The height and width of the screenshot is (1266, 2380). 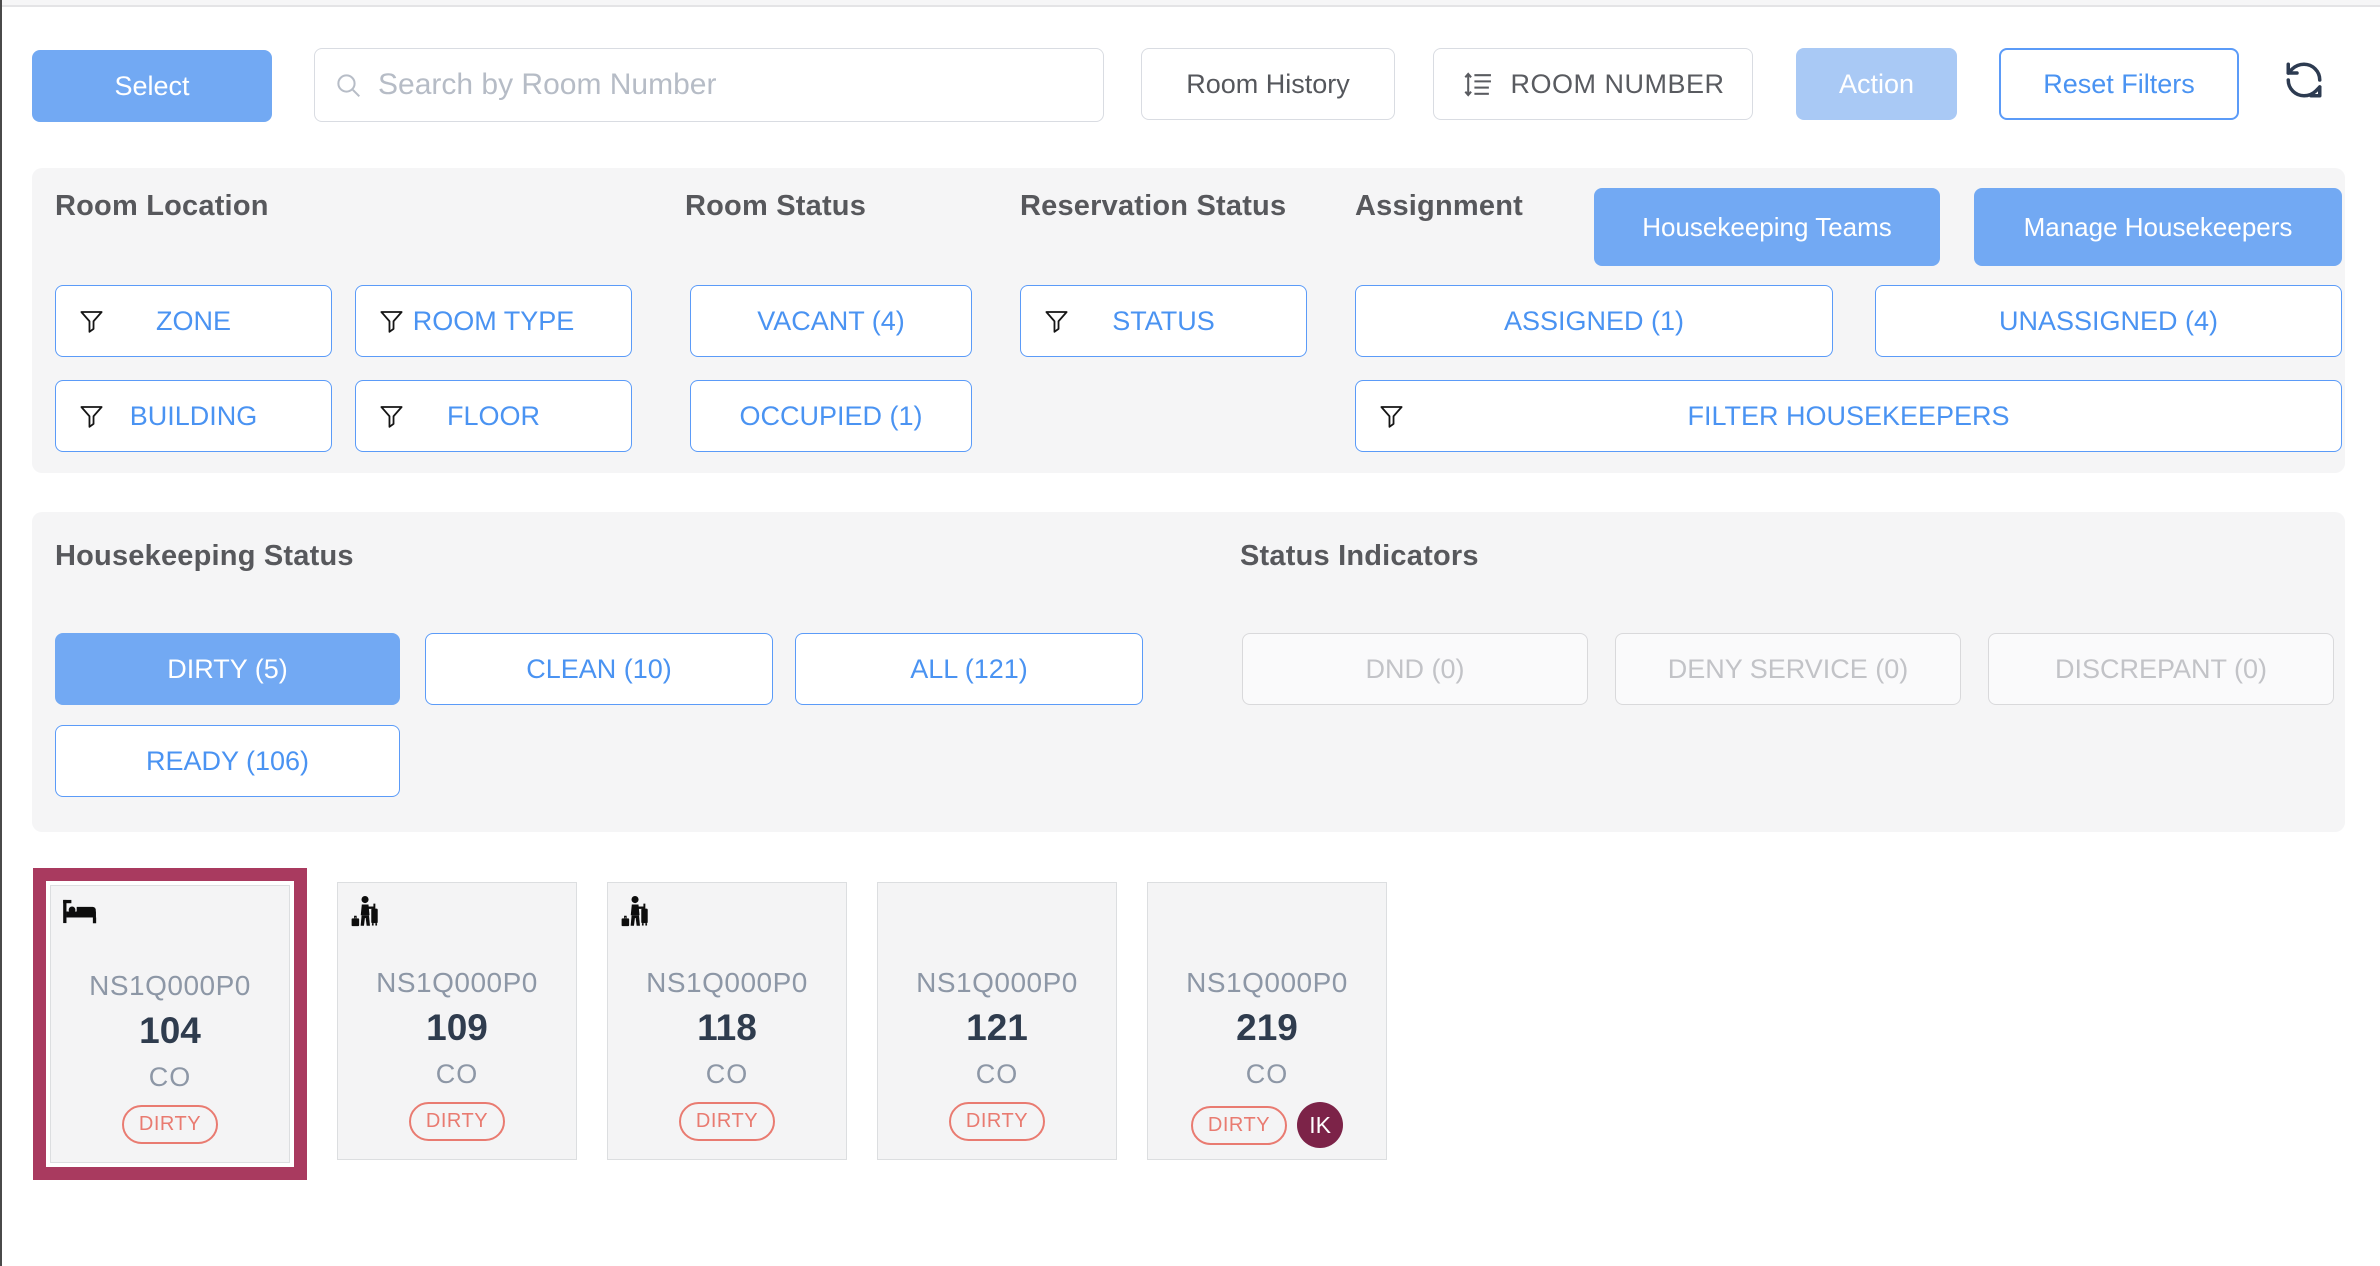 I want to click on room-card-118: NS1Q000P0 118 CO DIRTY, so click(x=727, y=1021).